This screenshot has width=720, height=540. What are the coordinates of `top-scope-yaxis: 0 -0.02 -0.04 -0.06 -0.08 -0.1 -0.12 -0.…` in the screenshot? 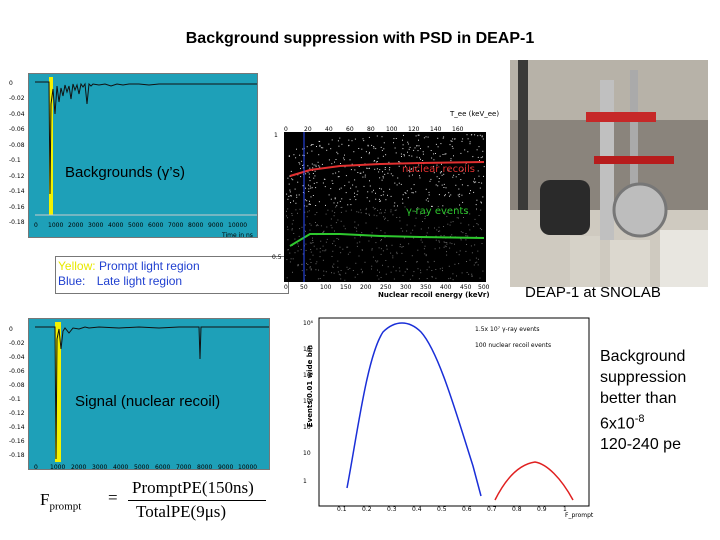 It's located at (18, 155).